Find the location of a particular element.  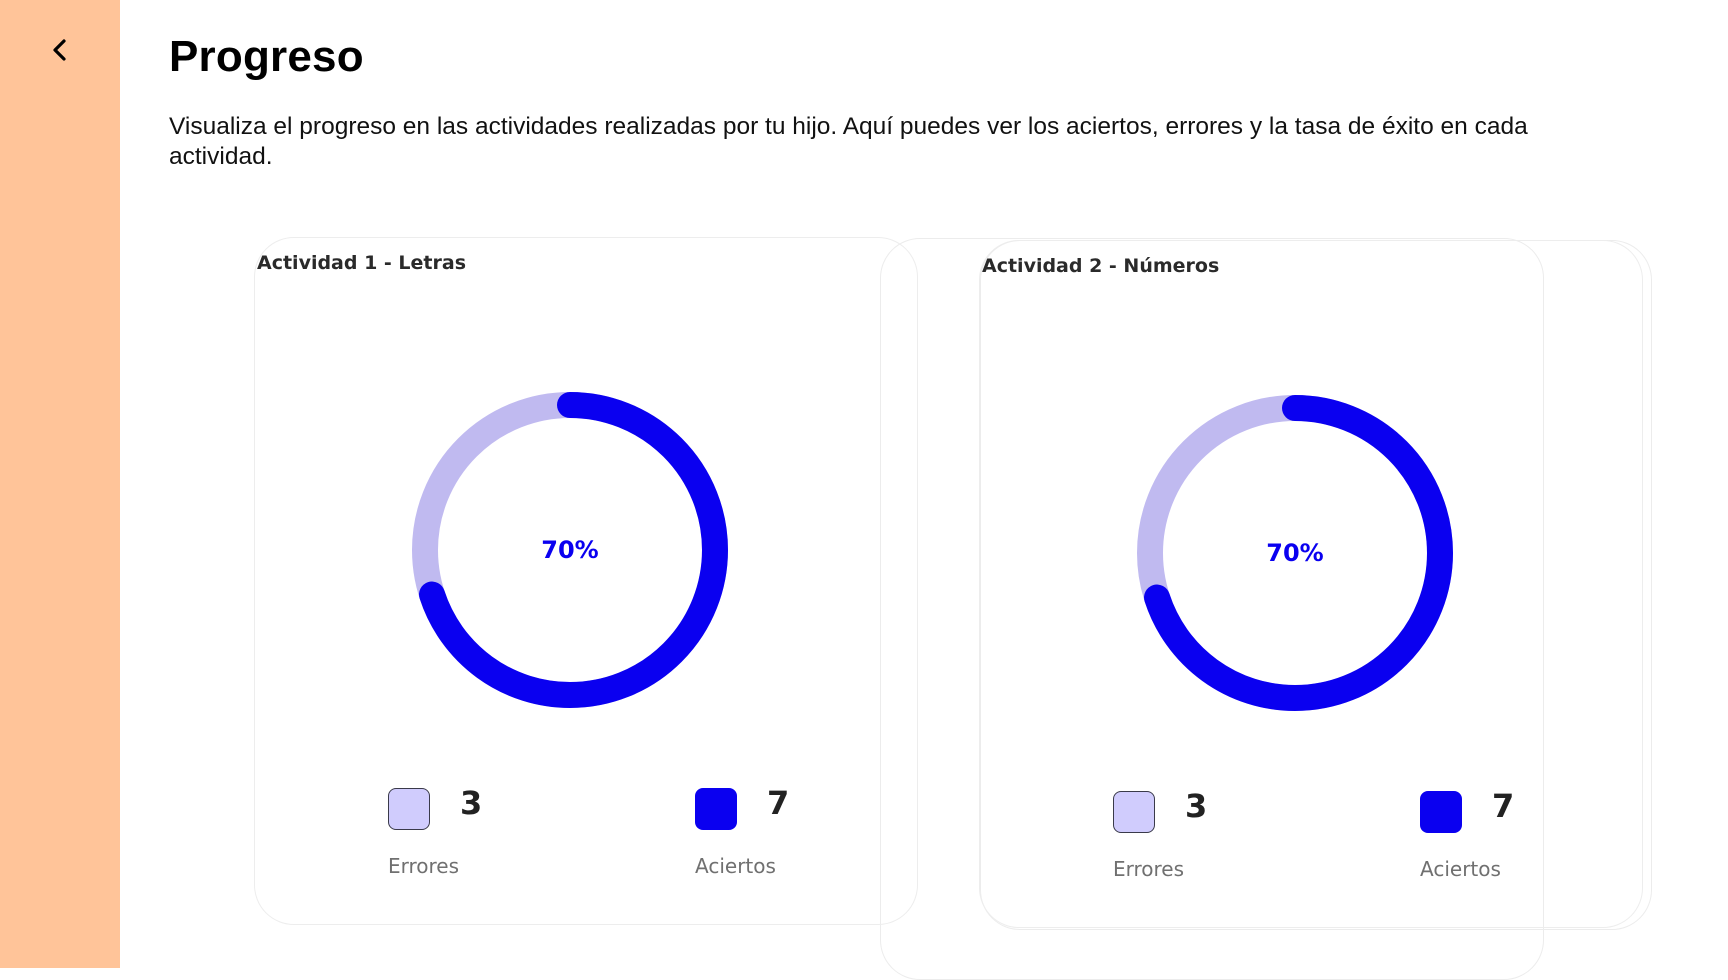

sidebar is located at coordinates (60, 484).